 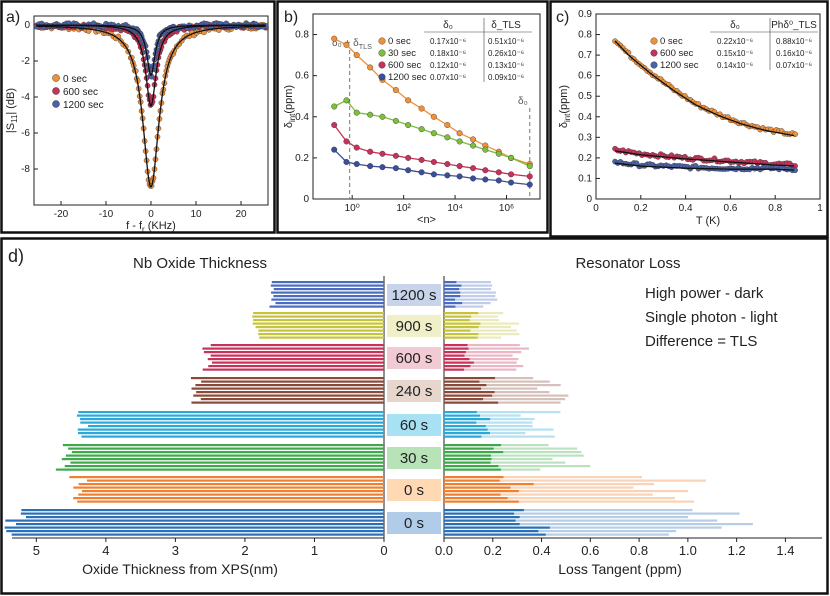 I want to click on x-tick-label: 0.6, so click(x=590, y=550).